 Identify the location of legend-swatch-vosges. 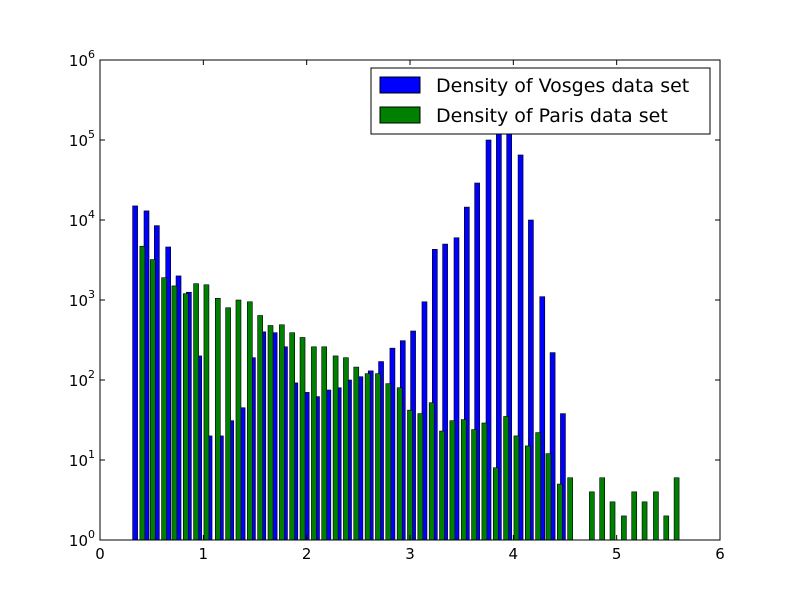
(400, 85).